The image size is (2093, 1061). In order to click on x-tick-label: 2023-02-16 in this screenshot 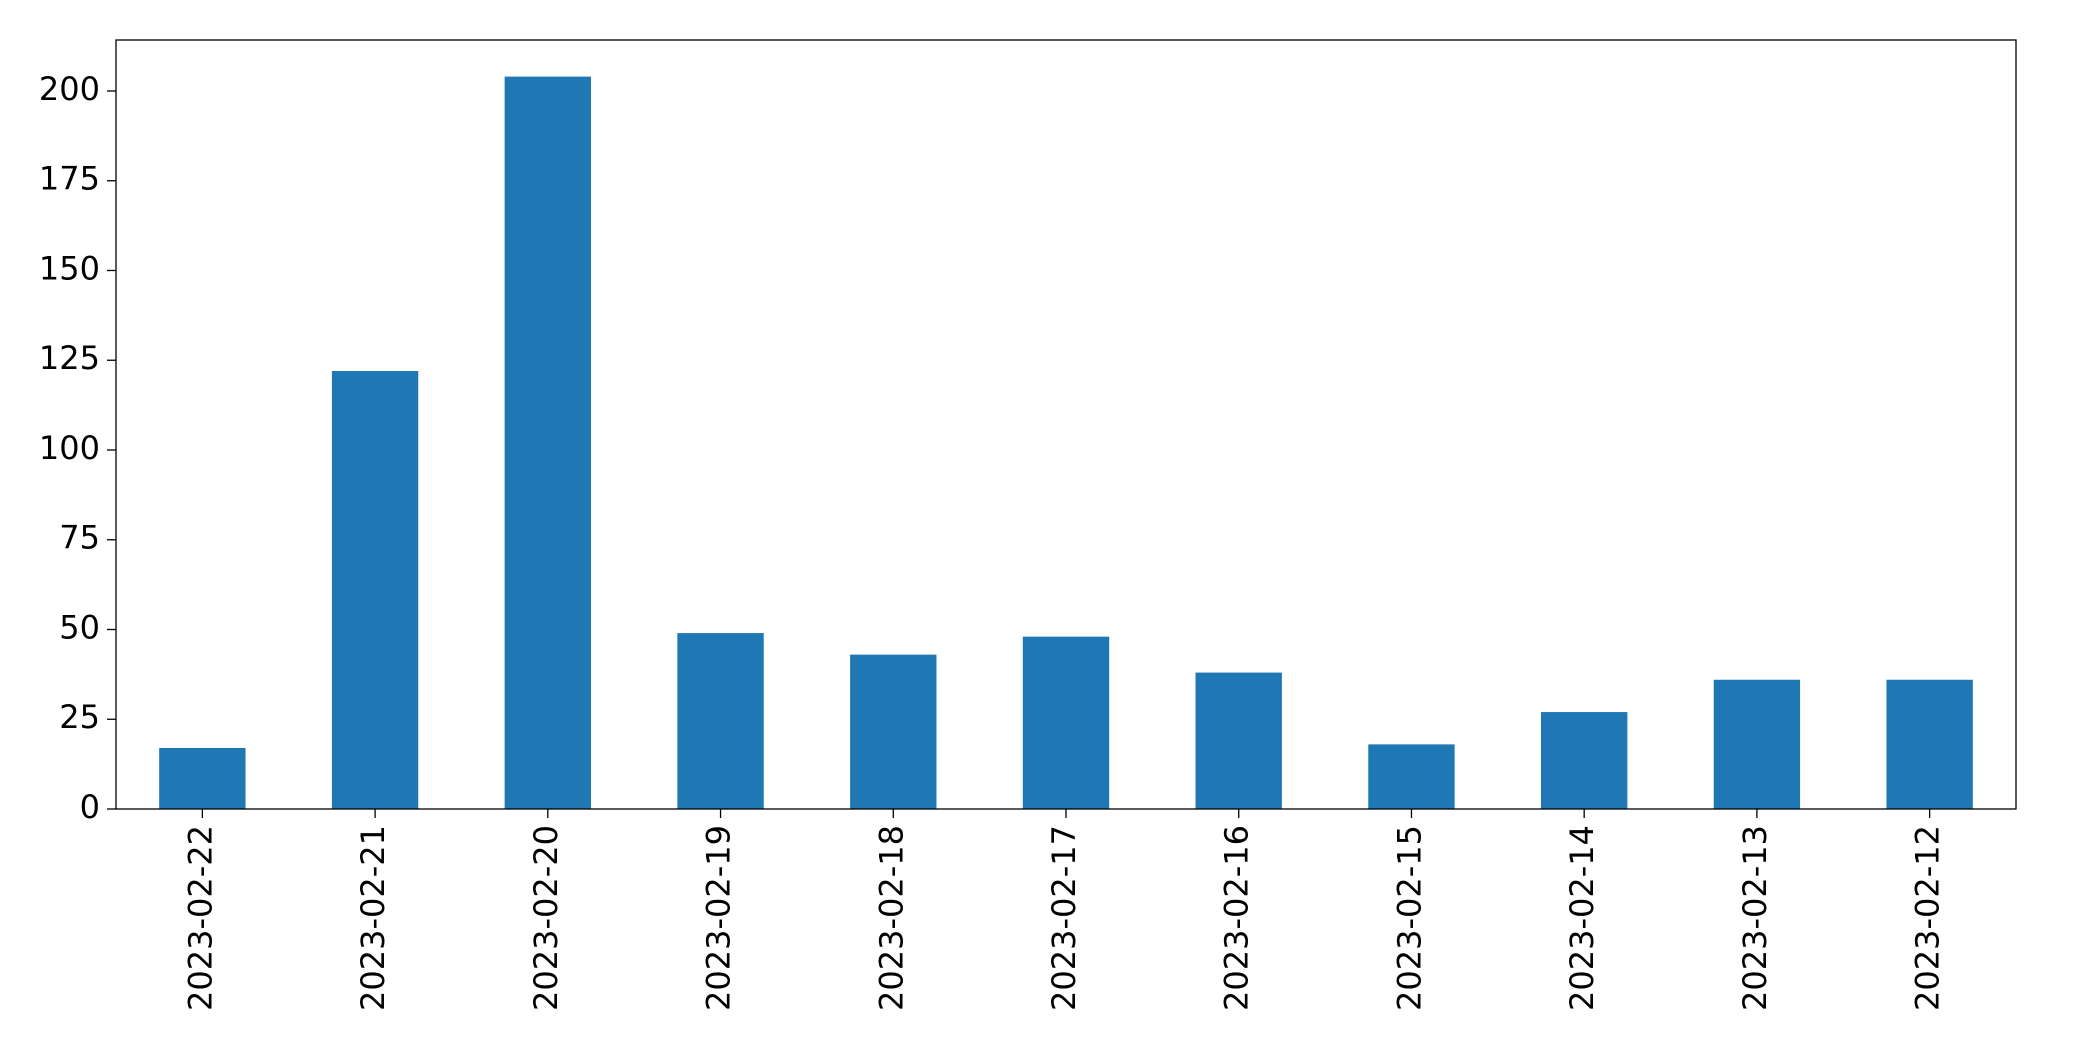, I will do `click(1237, 918)`.